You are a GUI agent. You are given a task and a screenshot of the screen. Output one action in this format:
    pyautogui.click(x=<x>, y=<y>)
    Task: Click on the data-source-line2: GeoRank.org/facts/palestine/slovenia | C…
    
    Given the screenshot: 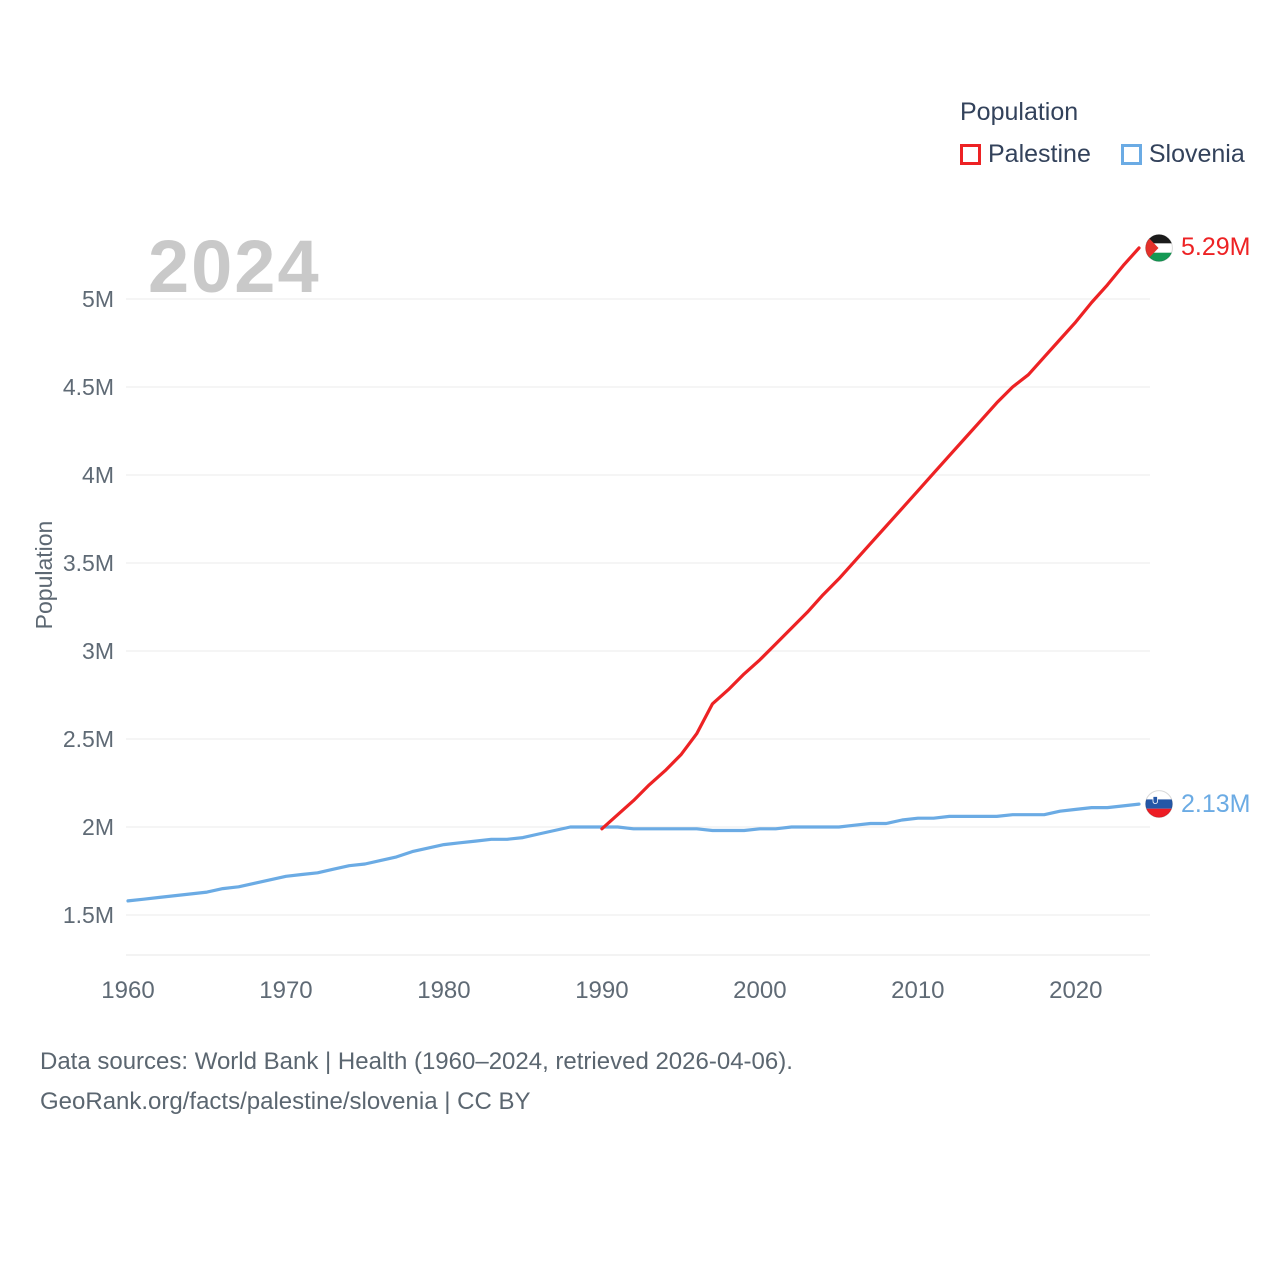 What is the action you would take?
    pyautogui.click(x=285, y=1101)
    